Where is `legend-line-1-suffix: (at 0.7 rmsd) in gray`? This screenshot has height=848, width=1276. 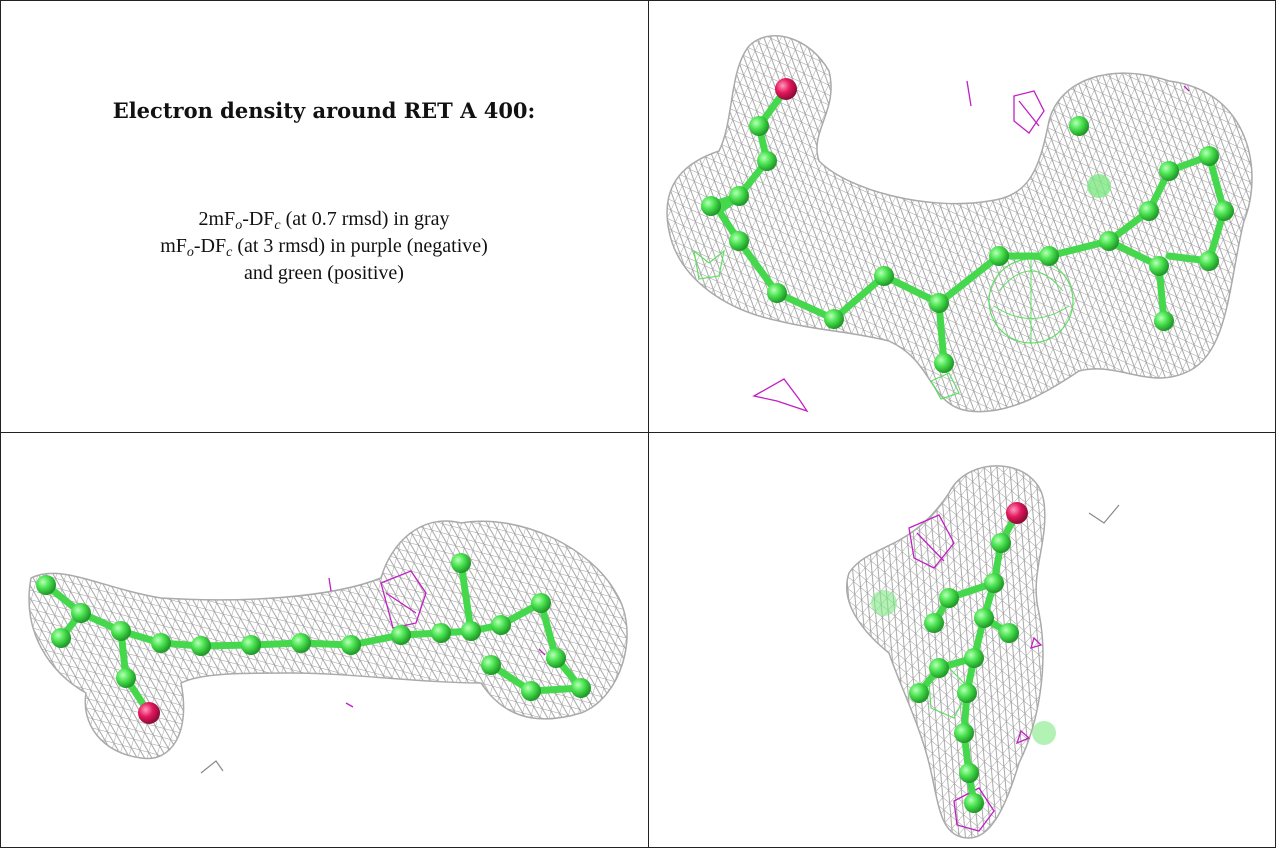
legend-line-1-suffix: (at 0.7 rmsd) in gray is located at coordinates (365, 219).